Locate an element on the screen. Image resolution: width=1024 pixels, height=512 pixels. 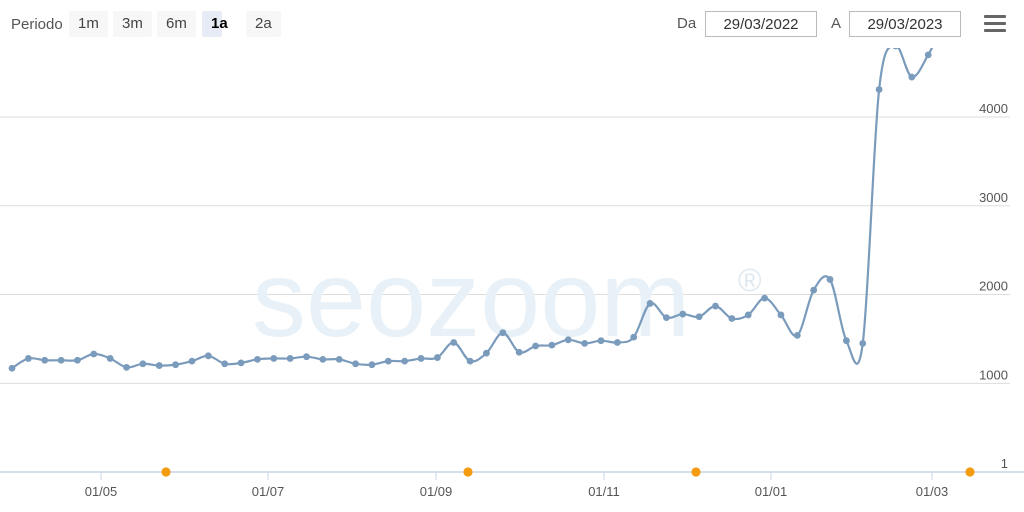
to-date-input is located at coordinates (905, 24).